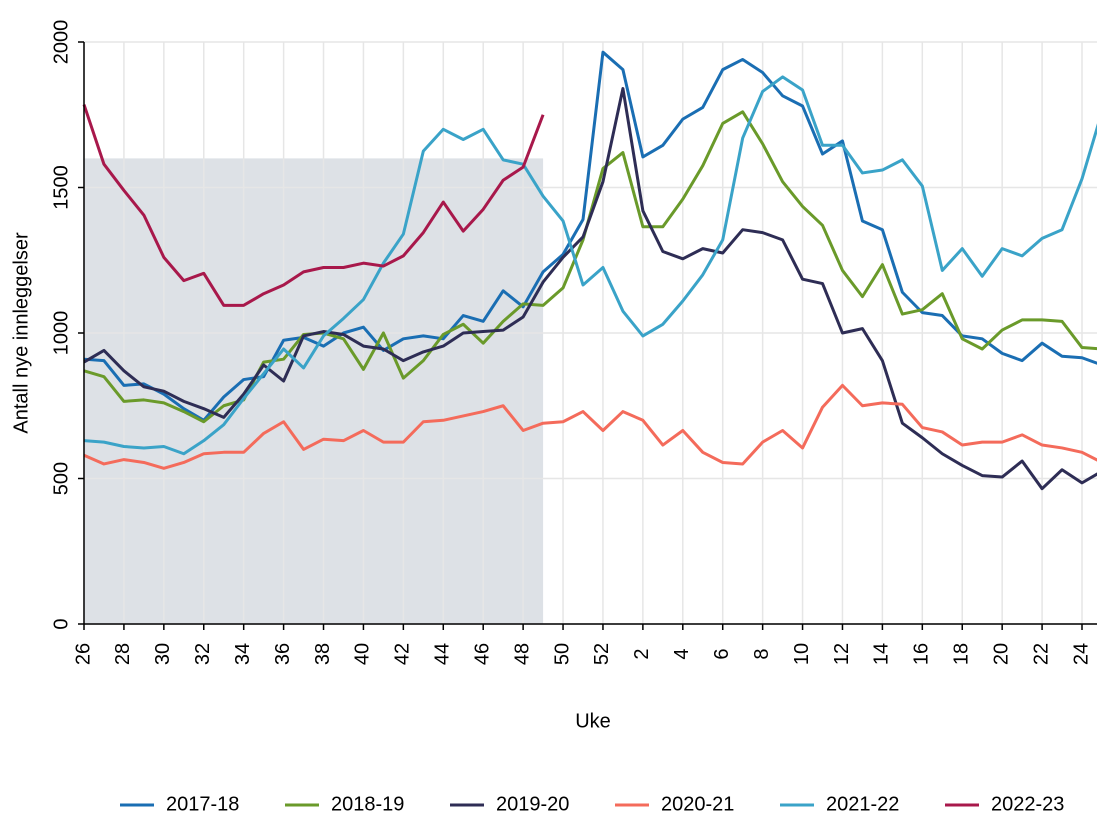 This screenshot has width=1097, height=819. I want to click on legend-label: 2020-21, so click(697, 804).